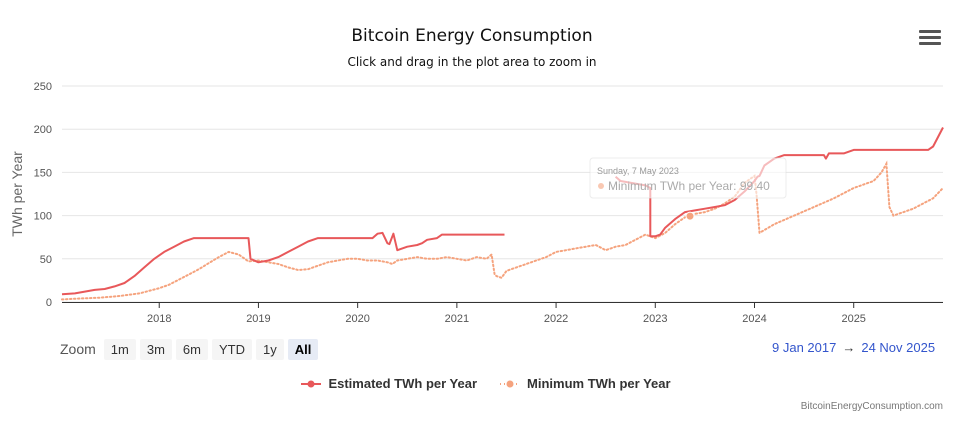  Describe the element at coordinates (303, 349) in the screenshot. I see `zoom-all-button: All` at that location.